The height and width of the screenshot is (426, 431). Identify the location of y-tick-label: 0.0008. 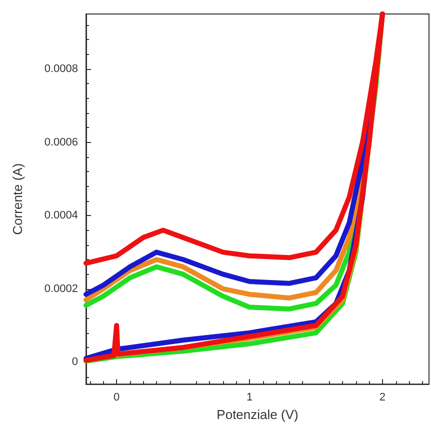
(61, 68).